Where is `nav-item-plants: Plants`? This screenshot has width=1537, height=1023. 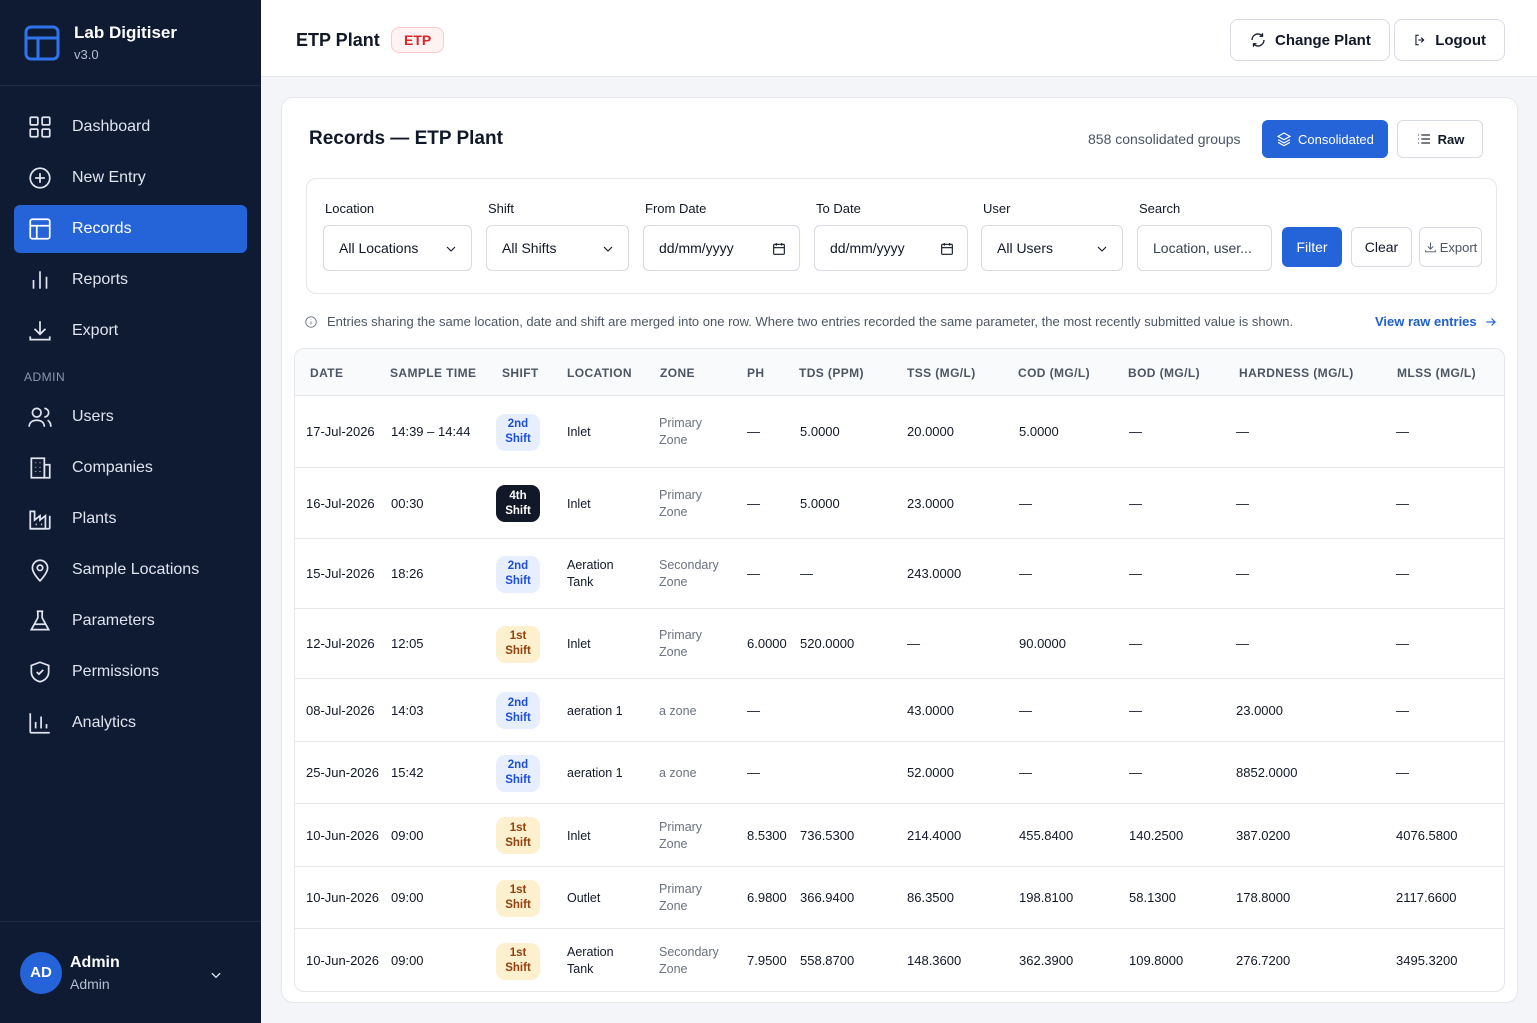 nav-item-plants: Plants is located at coordinates (130, 519).